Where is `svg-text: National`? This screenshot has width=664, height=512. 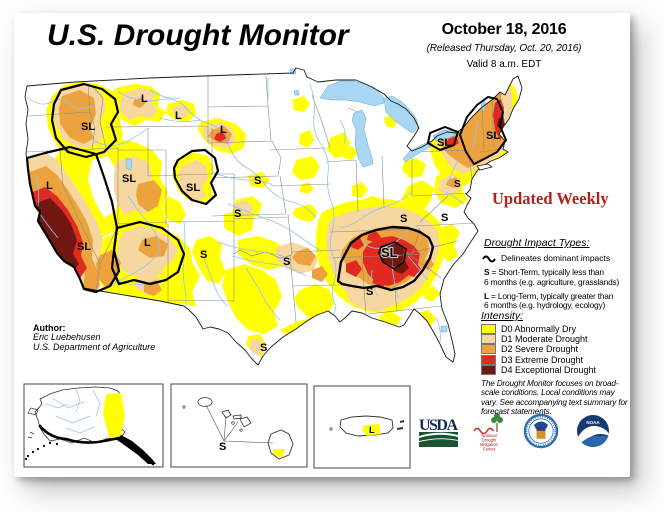 svg-text: National is located at coordinates (488, 435).